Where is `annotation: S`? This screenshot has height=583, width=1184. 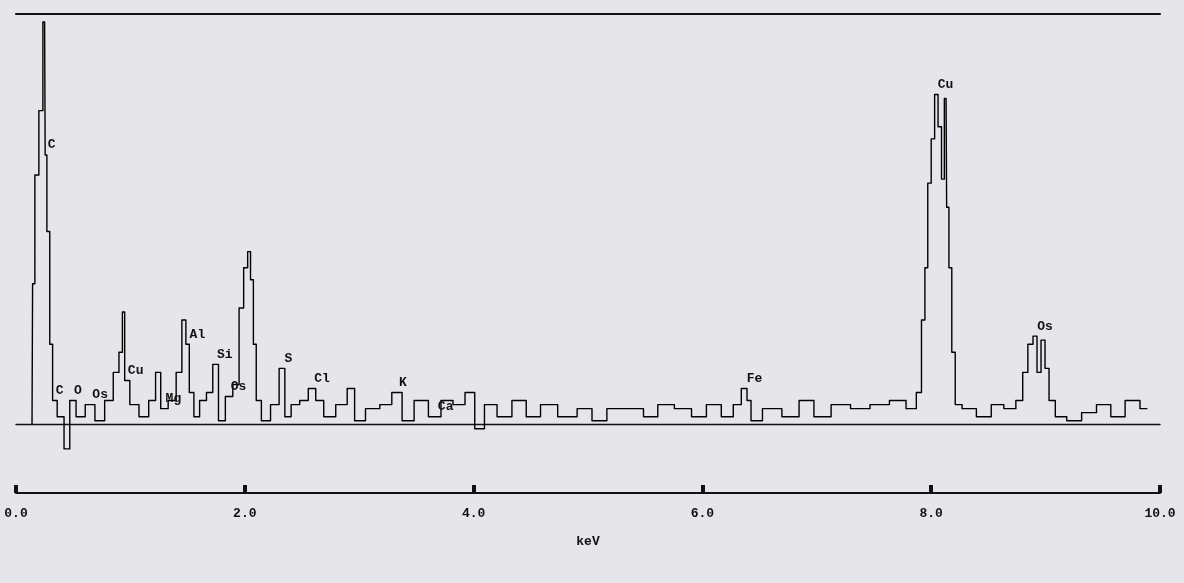
annotation: S is located at coordinates (288, 358).